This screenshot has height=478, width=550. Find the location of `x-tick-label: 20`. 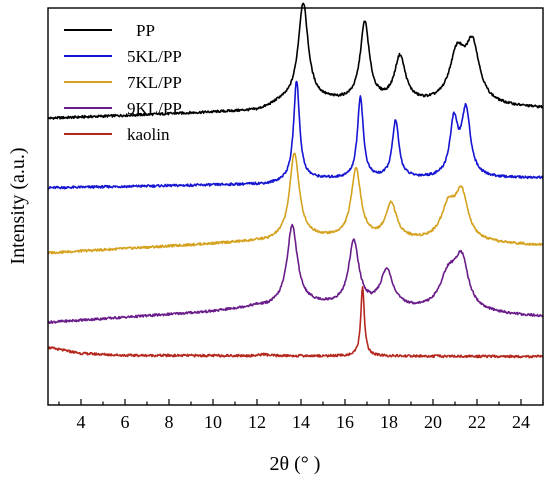

x-tick-label: 20 is located at coordinates (433, 422).